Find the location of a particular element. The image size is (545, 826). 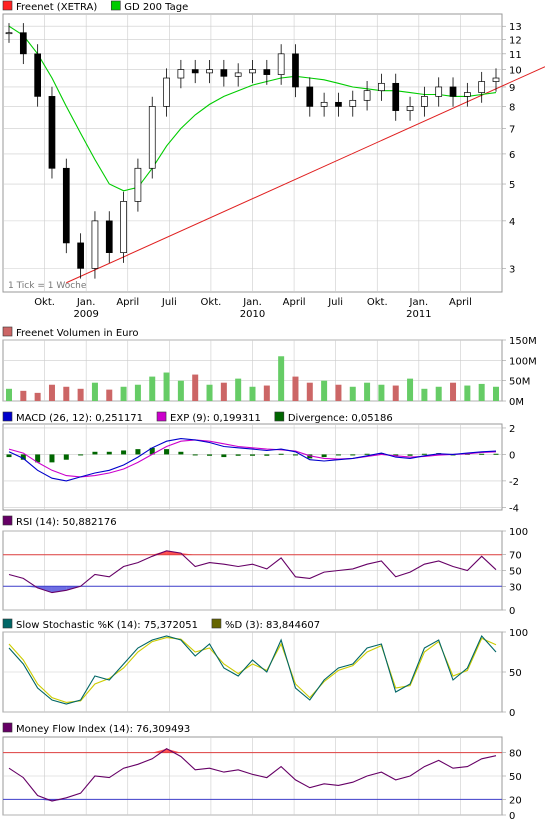

x-year-label: 2011 is located at coordinates (418, 314).